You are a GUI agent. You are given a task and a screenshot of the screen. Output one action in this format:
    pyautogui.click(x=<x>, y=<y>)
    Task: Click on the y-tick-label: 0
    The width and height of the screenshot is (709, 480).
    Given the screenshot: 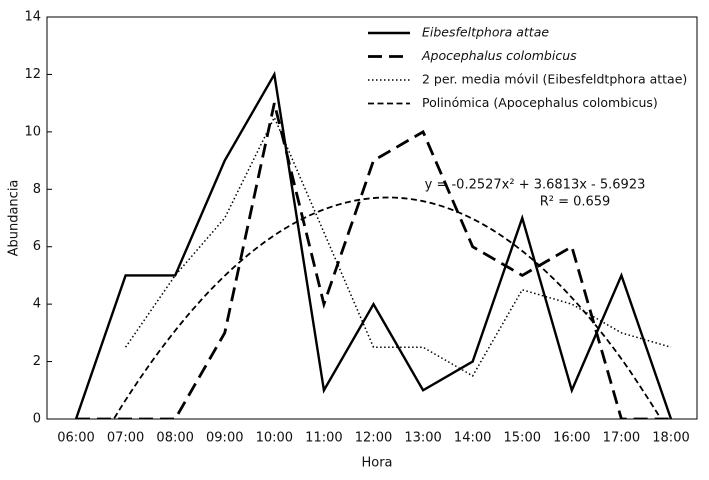 What is the action you would take?
    pyautogui.click(x=37, y=419)
    